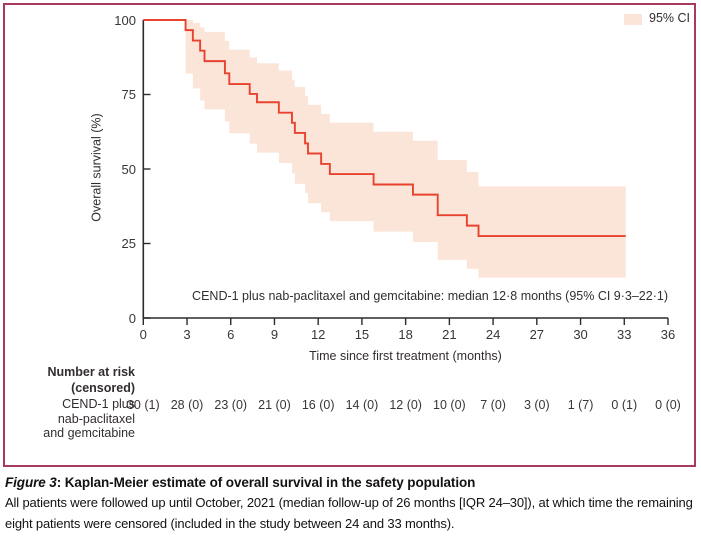 The image size is (701, 536). I want to click on risk-value: 12 (0), so click(405, 405).